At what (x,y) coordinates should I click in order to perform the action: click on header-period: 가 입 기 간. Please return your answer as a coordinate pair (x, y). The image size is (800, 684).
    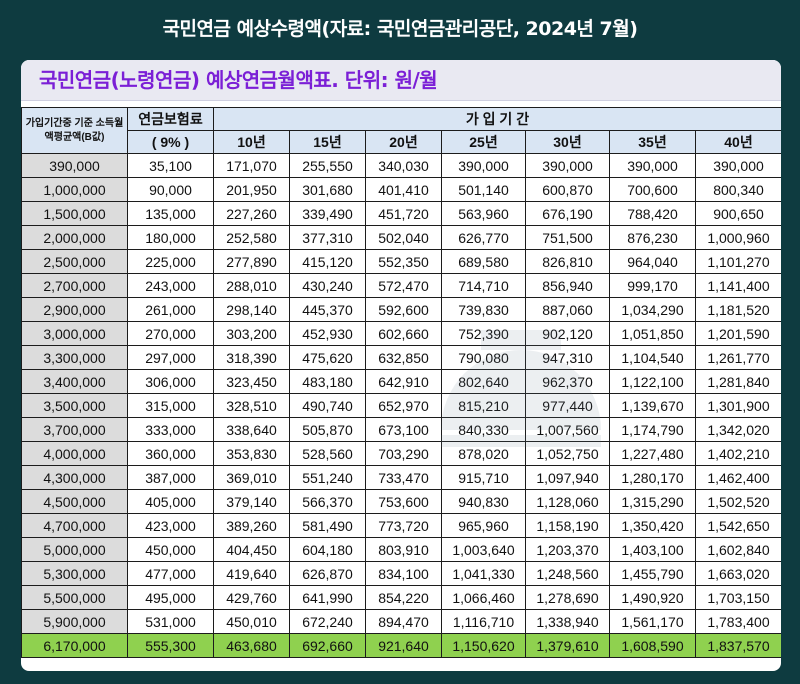
    Looking at the image, I should click on (497, 119).